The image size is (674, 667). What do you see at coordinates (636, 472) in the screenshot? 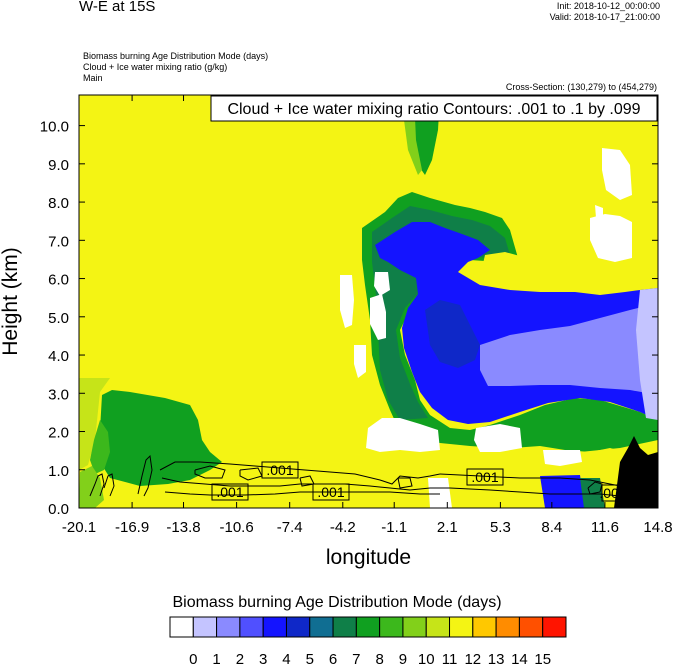
I see `terrain` at bounding box center [636, 472].